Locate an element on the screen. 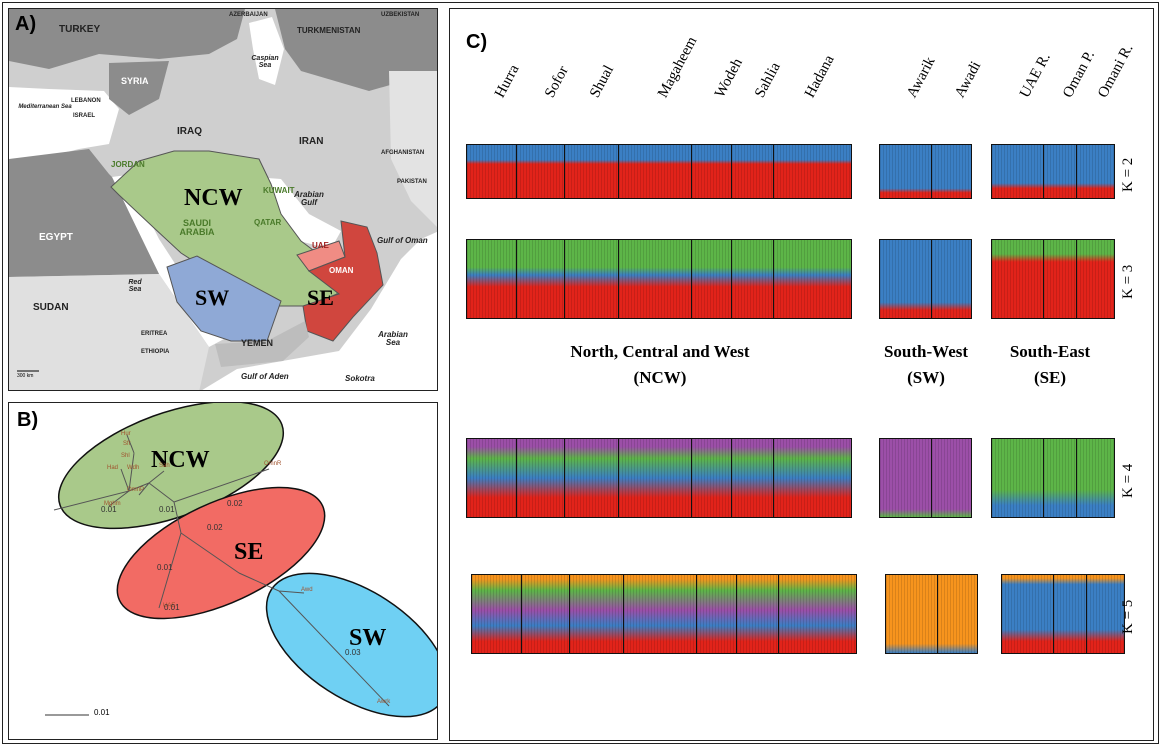 The width and height of the screenshot is (1161, 746). panel-label: A) is located at coordinates (26, 24).